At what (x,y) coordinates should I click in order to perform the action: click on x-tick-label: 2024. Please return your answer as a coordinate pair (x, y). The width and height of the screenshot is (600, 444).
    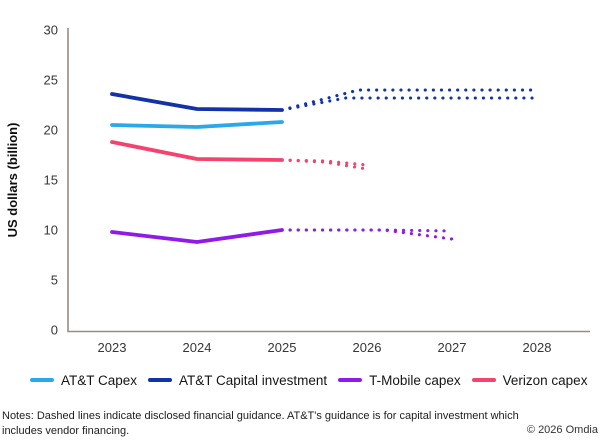
    Looking at the image, I should click on (197, 347).